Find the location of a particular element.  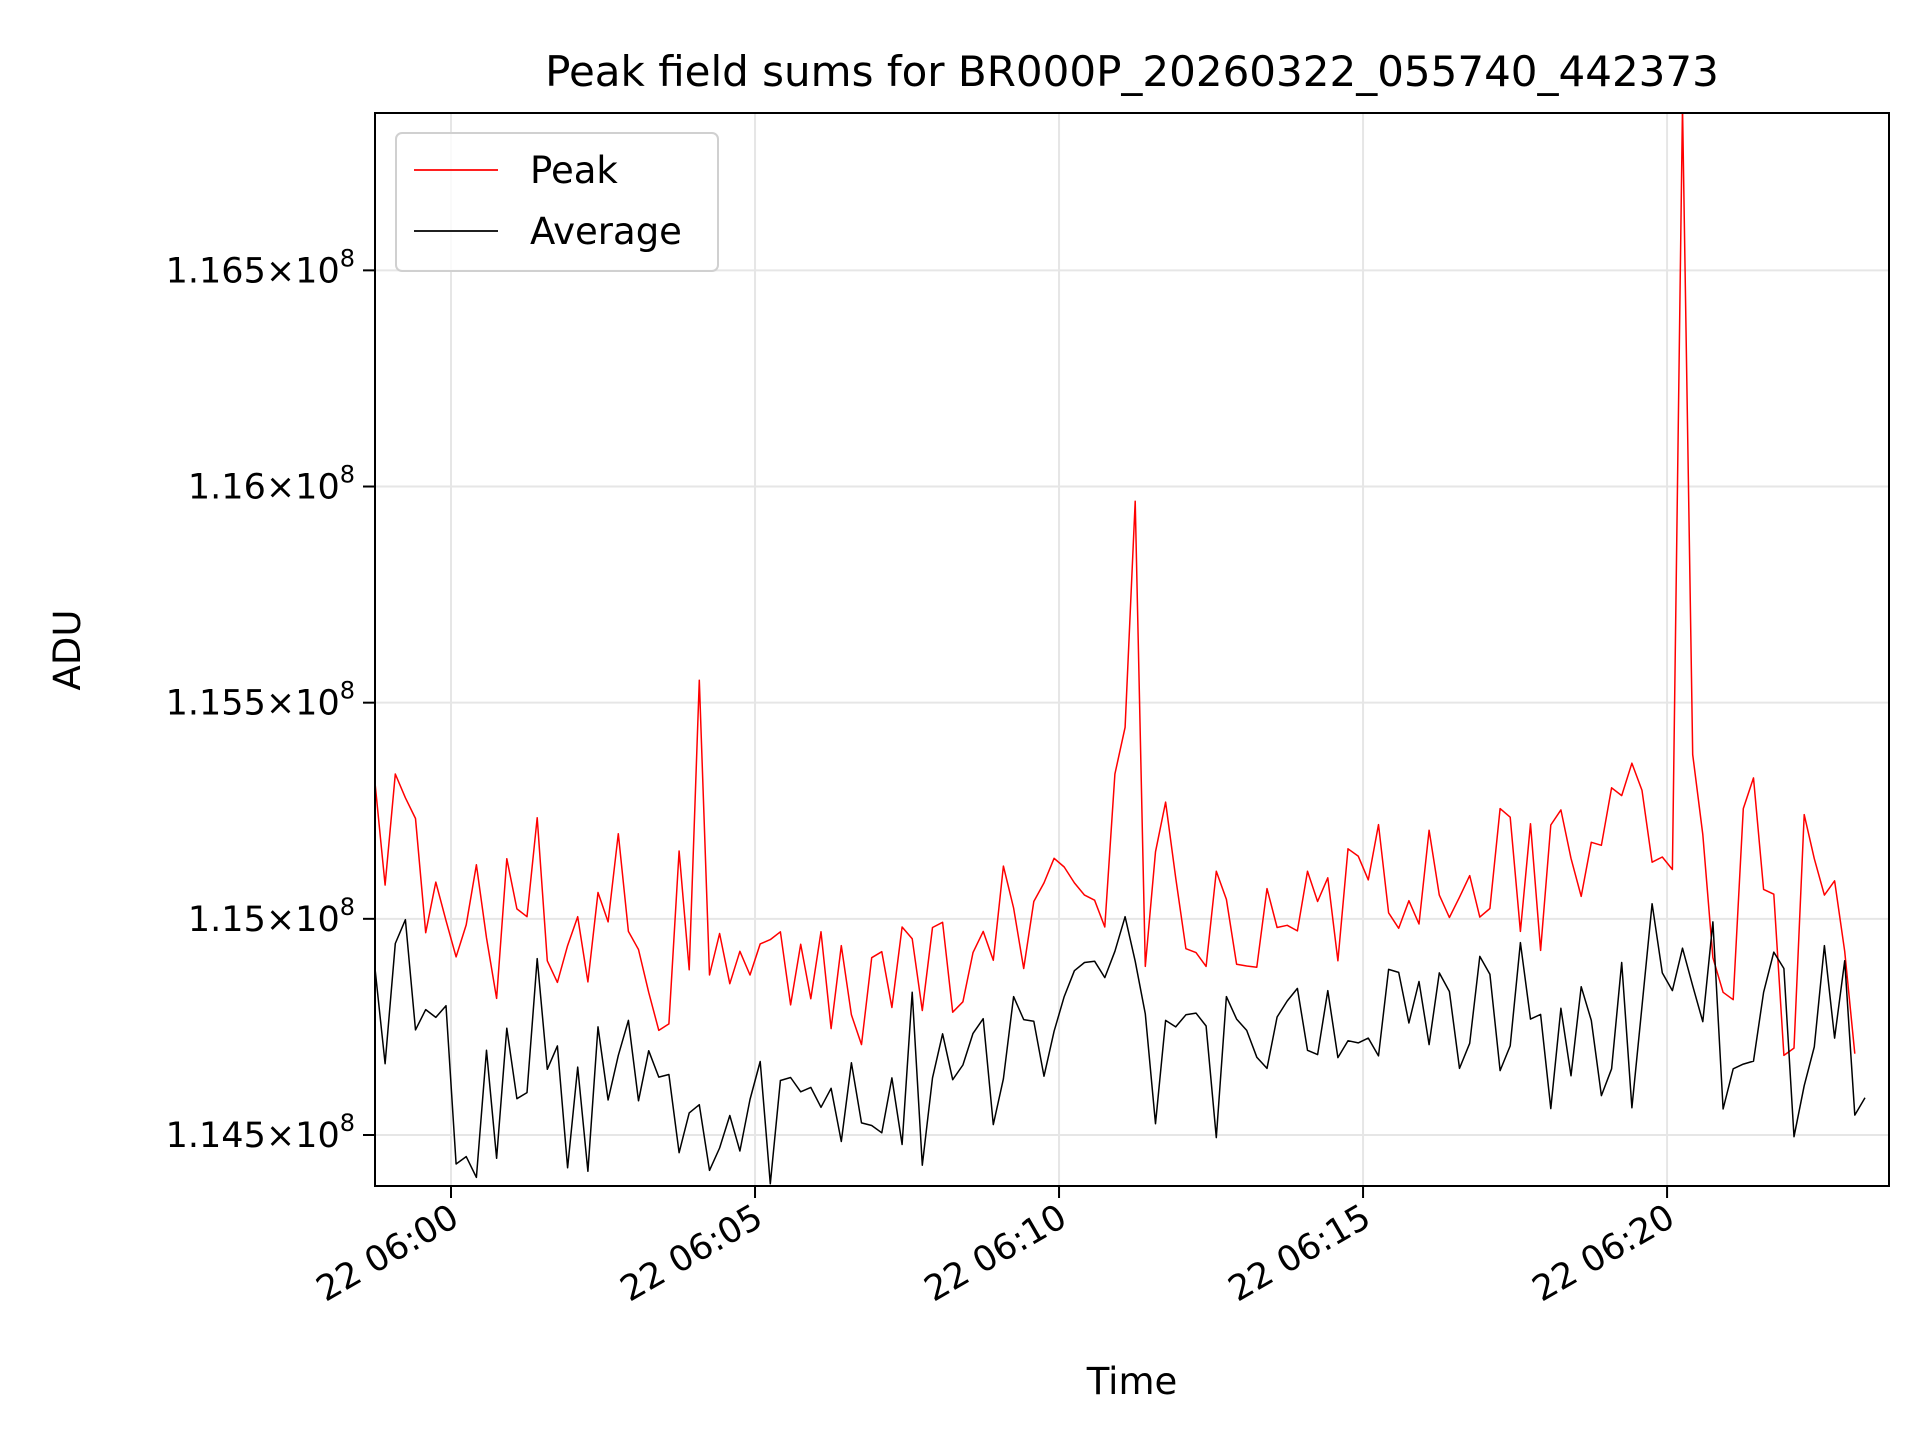

legend: Peak Average is located at coordinates (557, 202).